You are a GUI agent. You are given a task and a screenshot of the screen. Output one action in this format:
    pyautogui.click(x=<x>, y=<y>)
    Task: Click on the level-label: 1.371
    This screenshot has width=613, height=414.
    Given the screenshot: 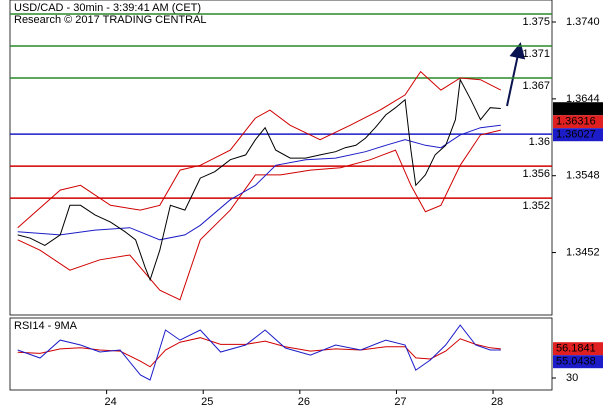 What is the action you would take?
    pyautogui.click(x=536, y=54)
    